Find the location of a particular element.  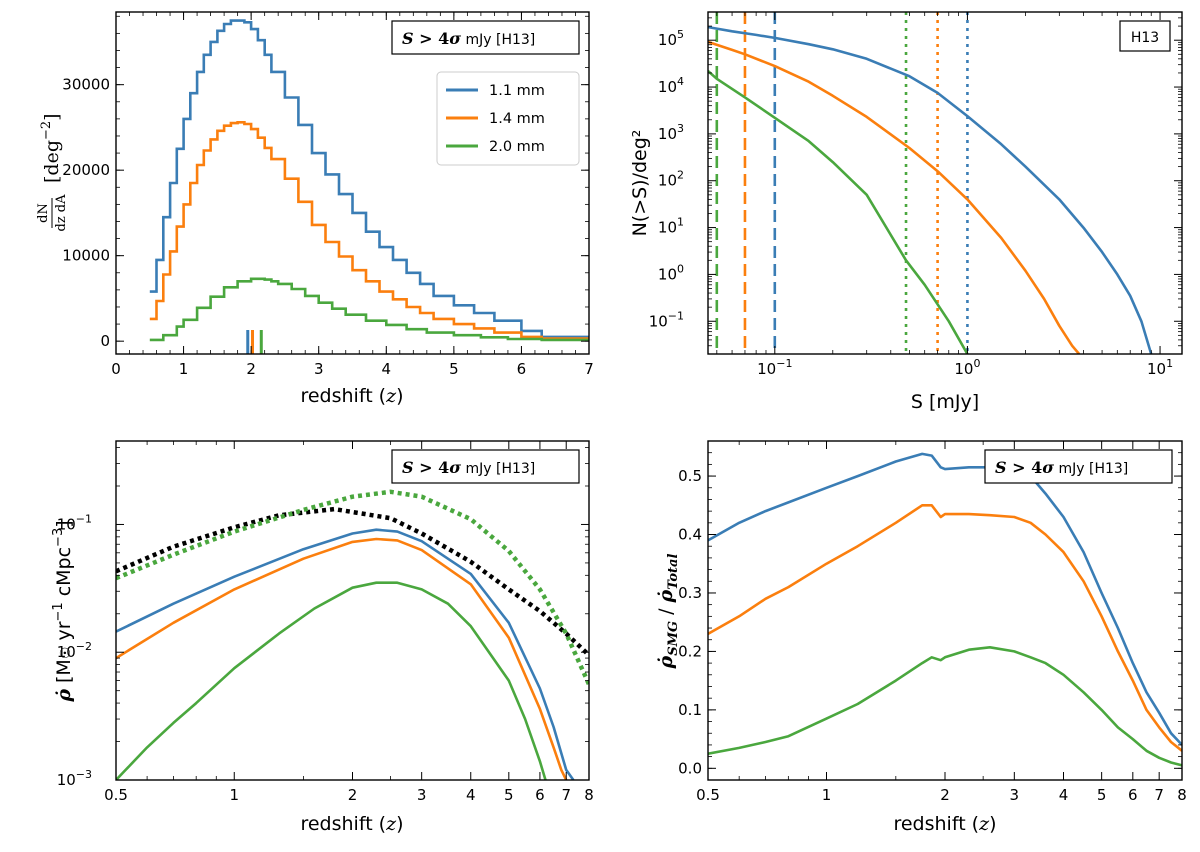

y-tick-label: 10⁻¹ is located at coordinates (666, 319).